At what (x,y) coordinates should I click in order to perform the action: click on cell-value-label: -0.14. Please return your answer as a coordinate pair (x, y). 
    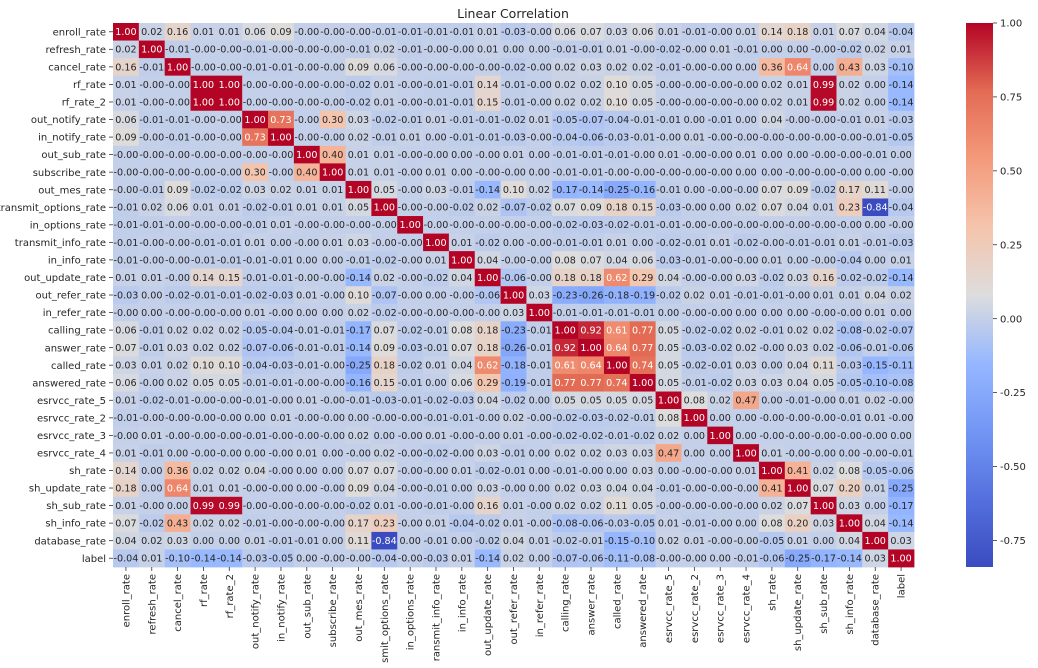
    Looking at the image, I should click on (358, 278).